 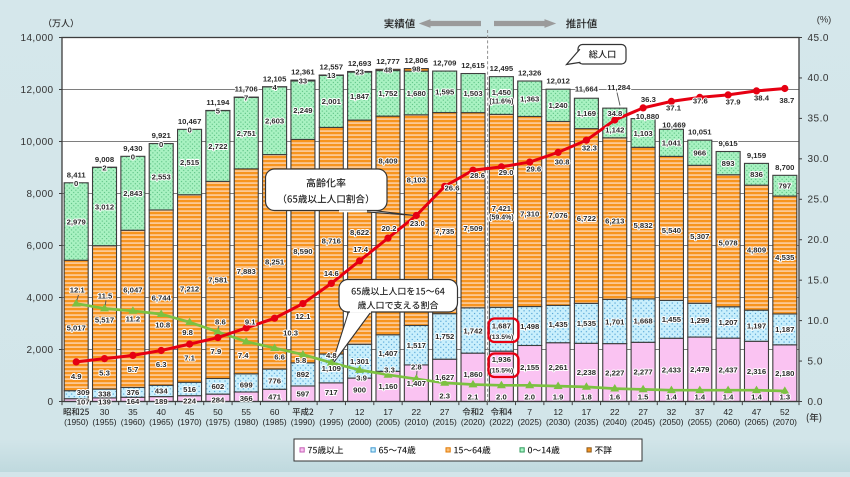 I want to click on svg-text: 8,103, so click(x=416, y=180).